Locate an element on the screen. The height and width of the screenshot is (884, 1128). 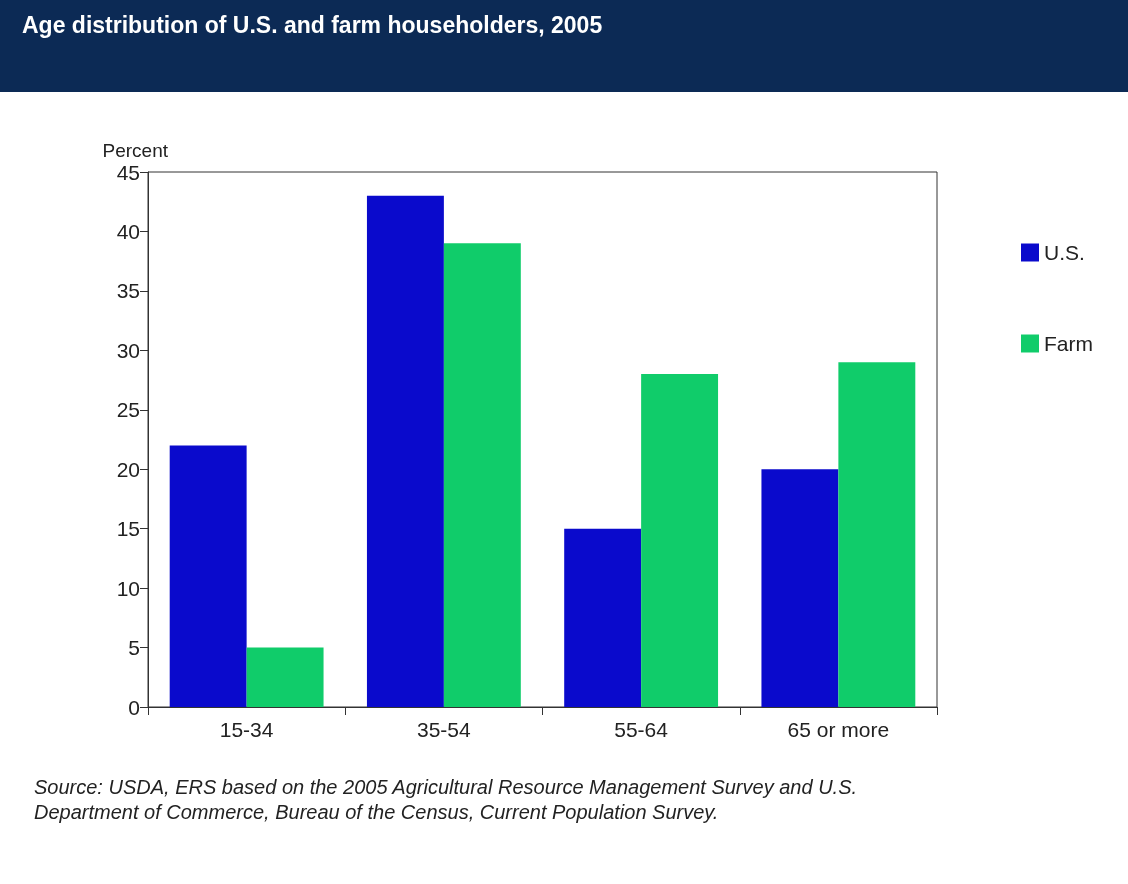
y-tick-label: 35 is located at coordinates (128, 291).